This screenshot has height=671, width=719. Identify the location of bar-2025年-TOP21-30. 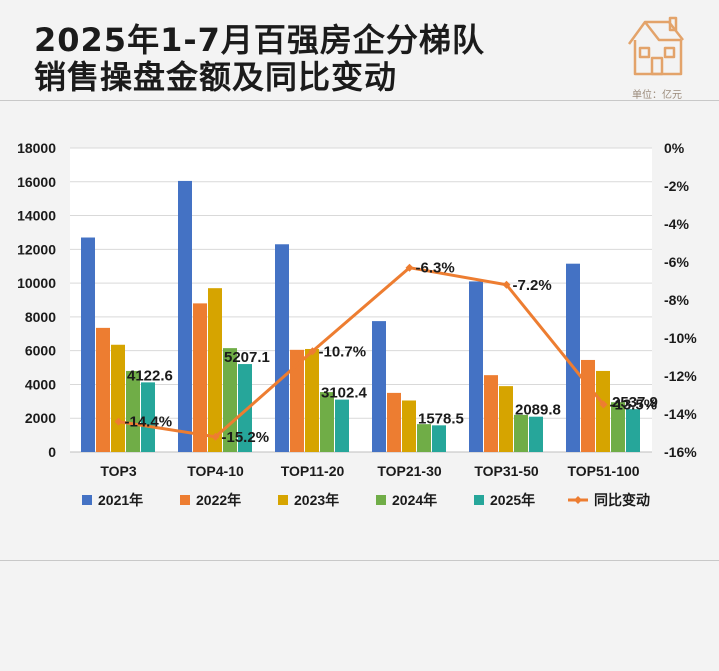
(439, 438).